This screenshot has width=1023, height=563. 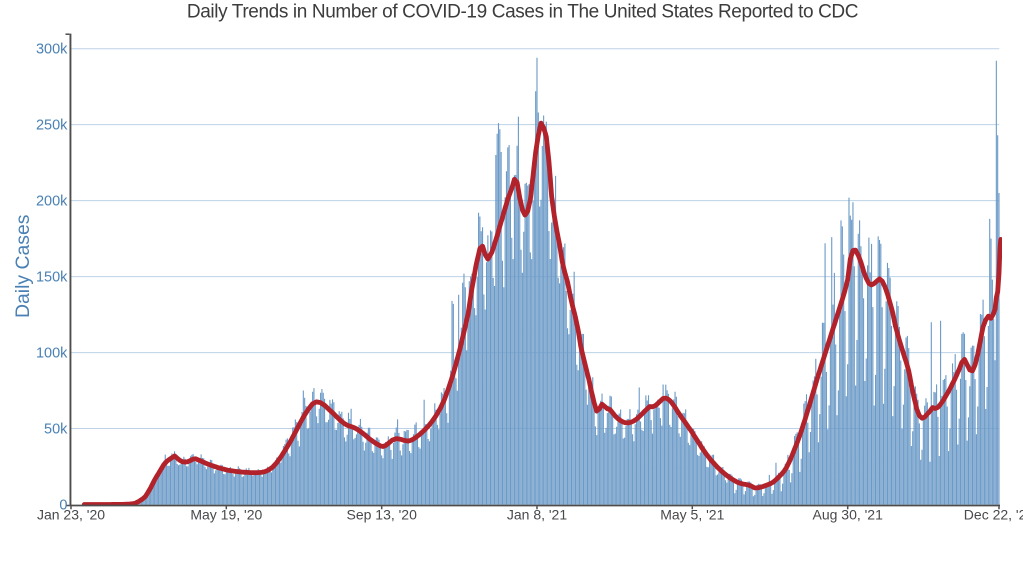 What do you see at coordinates (52, 353) in the screenshot?
I see `svg-text: 100k` at bounding box center [52, 353].